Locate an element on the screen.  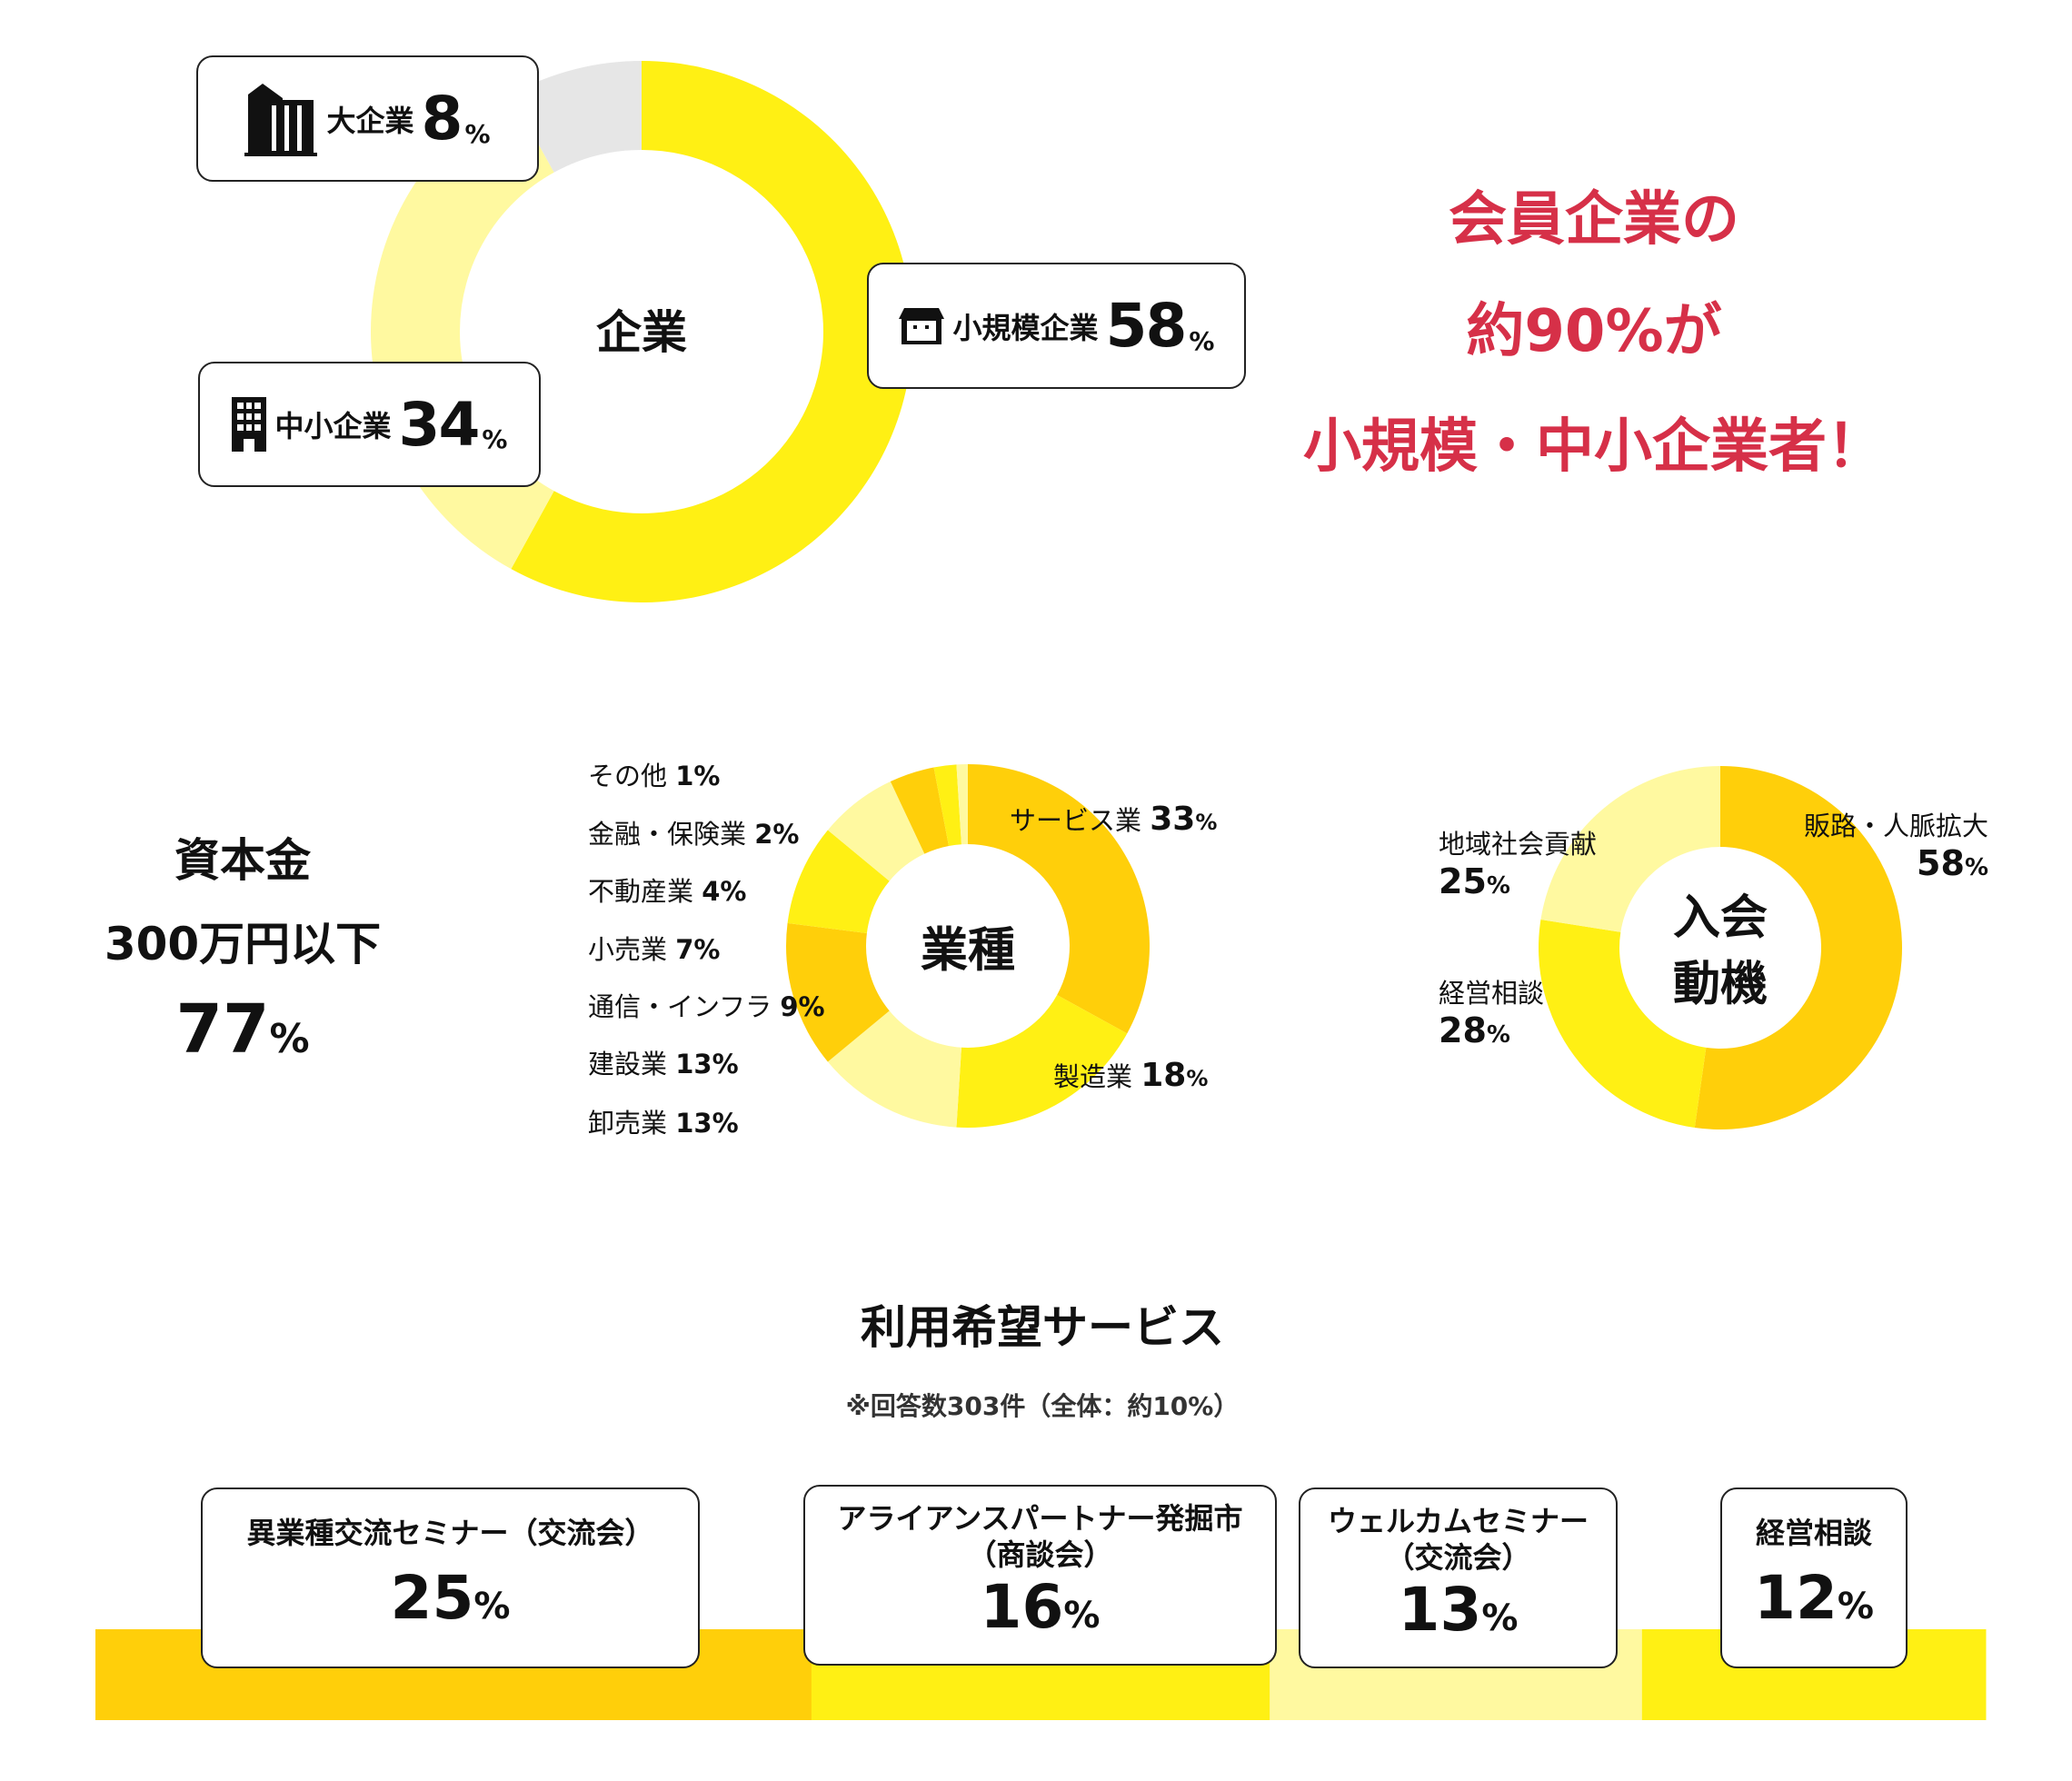
legend-consult-name: 経営相談 is located at coordinates (1492, 993).